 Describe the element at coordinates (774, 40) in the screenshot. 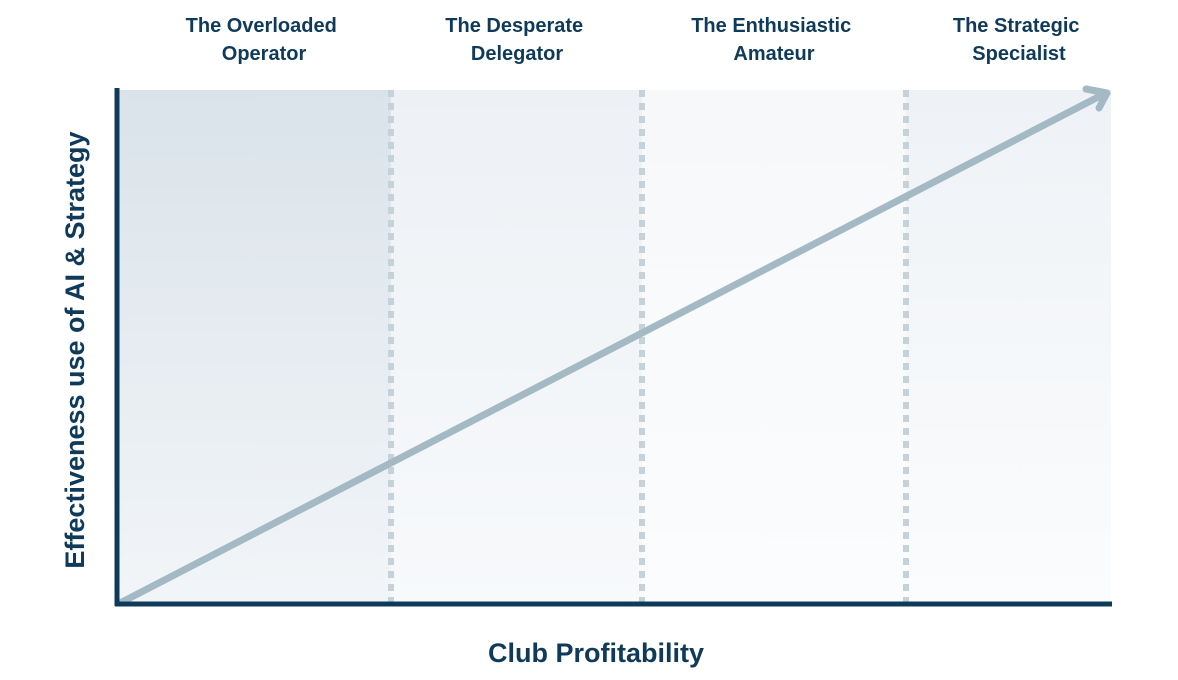

I see `stage-label-3: The Enthusiastic Amateur` at that location.